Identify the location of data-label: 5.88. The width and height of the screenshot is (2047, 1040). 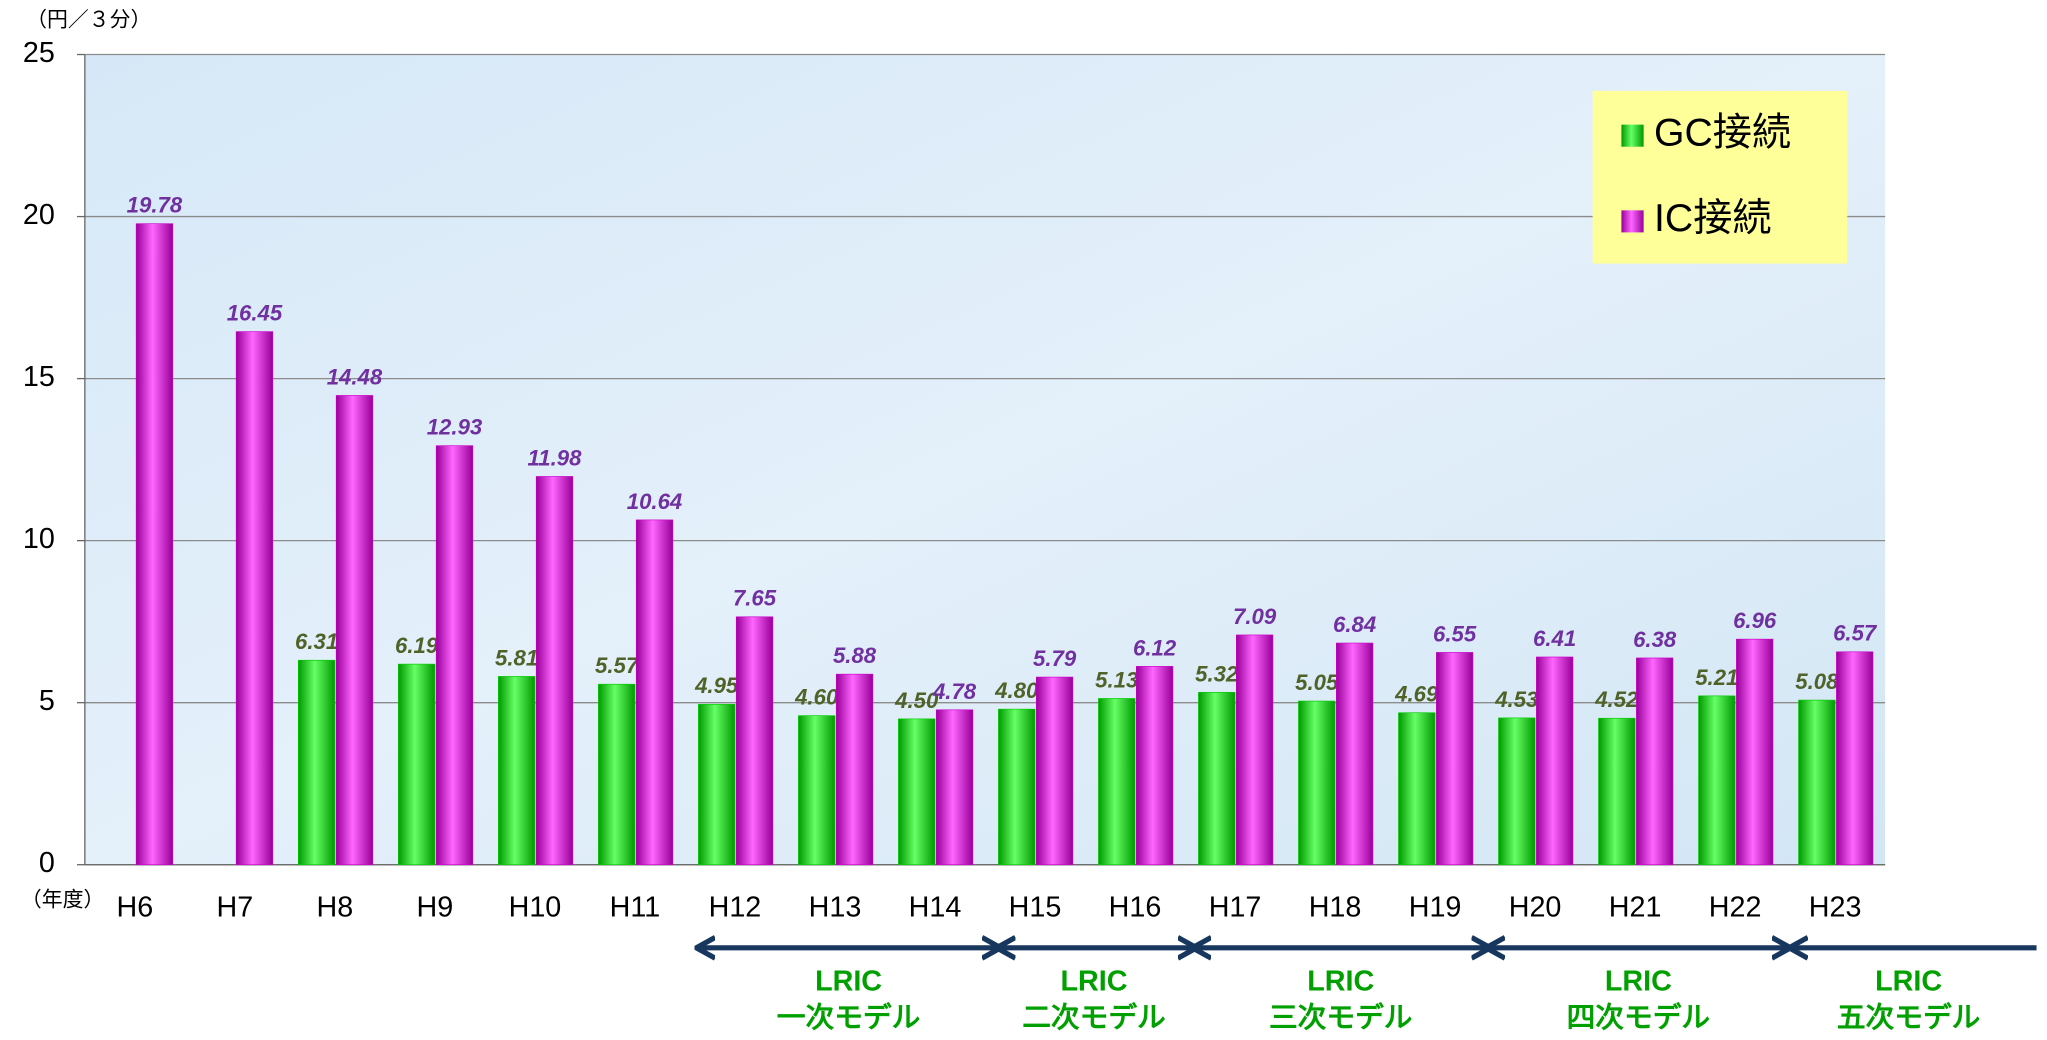
(855, 655).